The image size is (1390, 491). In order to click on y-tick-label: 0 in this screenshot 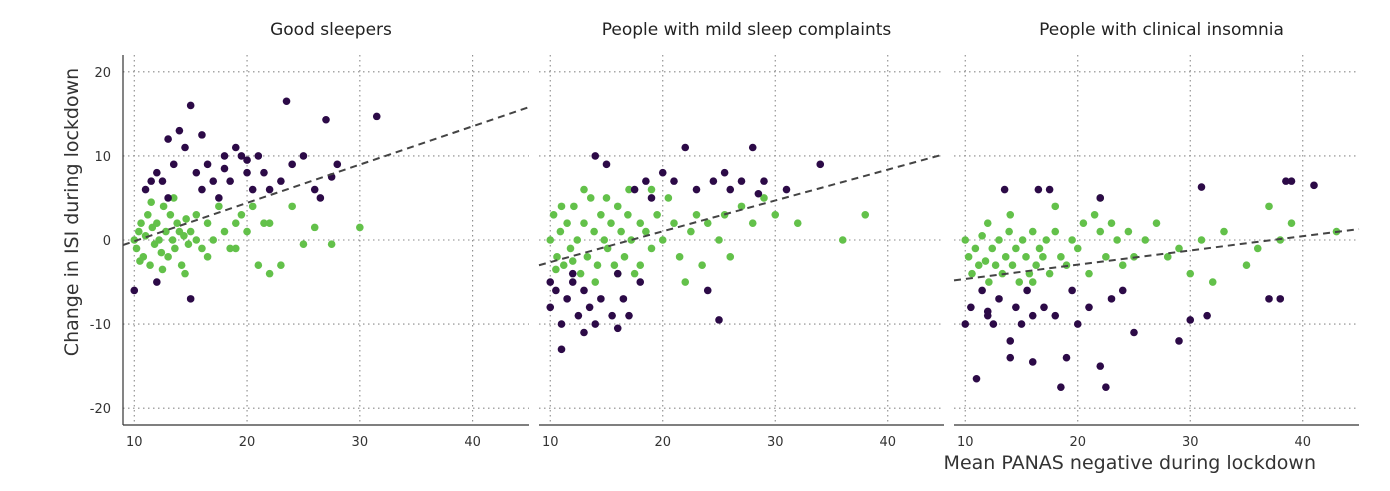, I will do `click(107, 241)`.